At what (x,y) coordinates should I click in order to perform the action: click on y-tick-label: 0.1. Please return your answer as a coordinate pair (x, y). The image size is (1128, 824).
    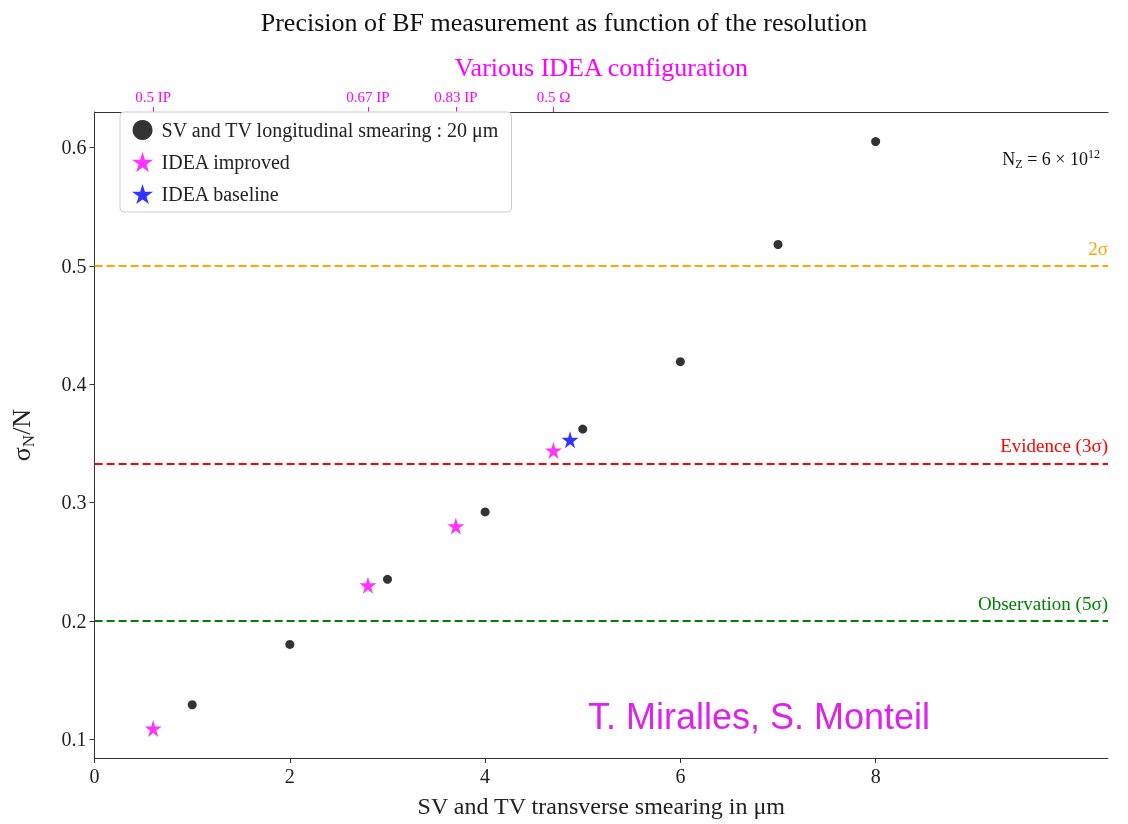
    Looking at the image, I should click on (74, 739).